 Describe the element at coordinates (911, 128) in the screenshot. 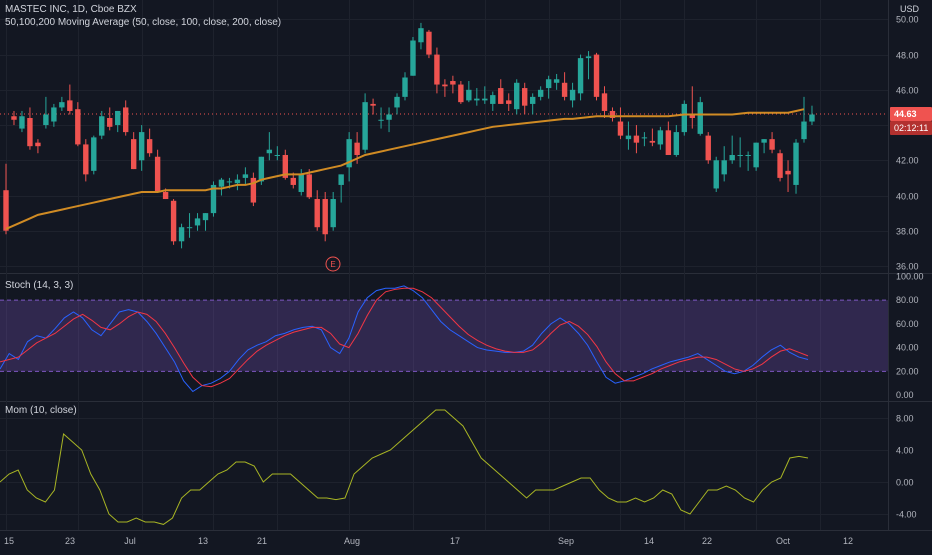

I see `countdown-value: 02:12:11` at that location.